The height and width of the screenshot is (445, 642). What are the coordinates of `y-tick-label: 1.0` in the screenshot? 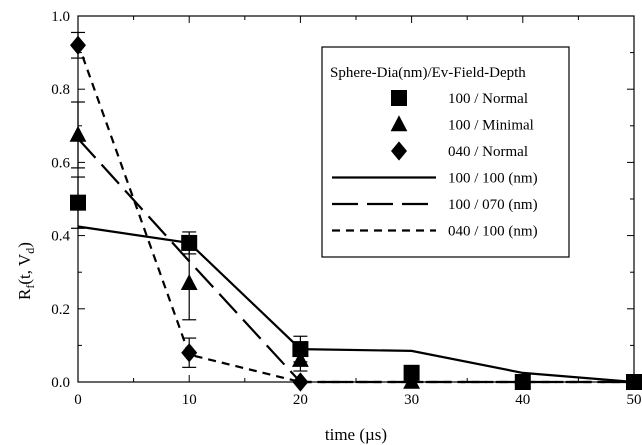 It's located at (60, 17).